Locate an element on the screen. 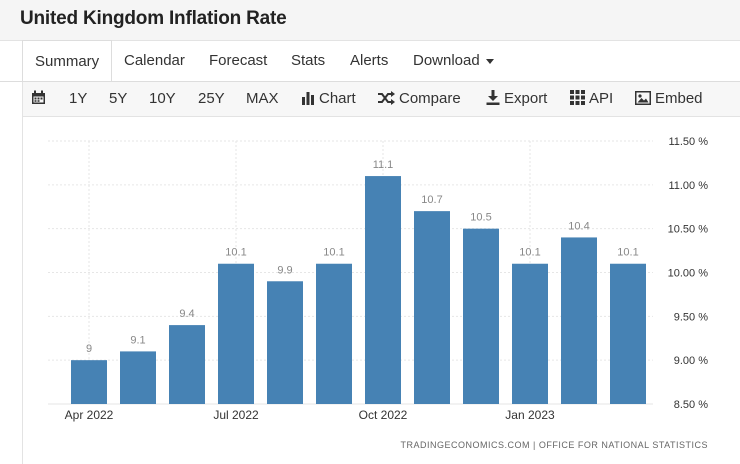  value-label: 10.7 is located at coordinates (431, 200).